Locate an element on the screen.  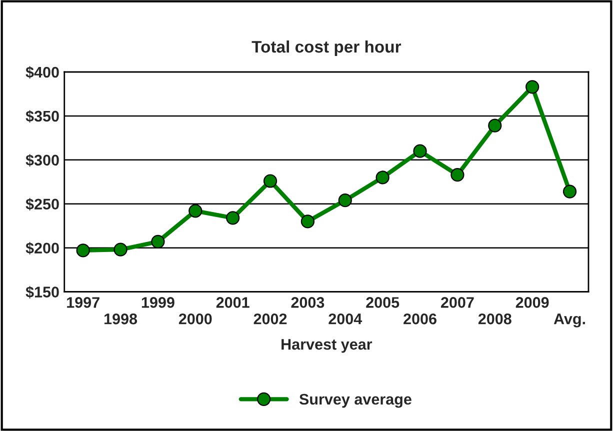
x-tick-label: 1998 is located at coordinates (121, 319).